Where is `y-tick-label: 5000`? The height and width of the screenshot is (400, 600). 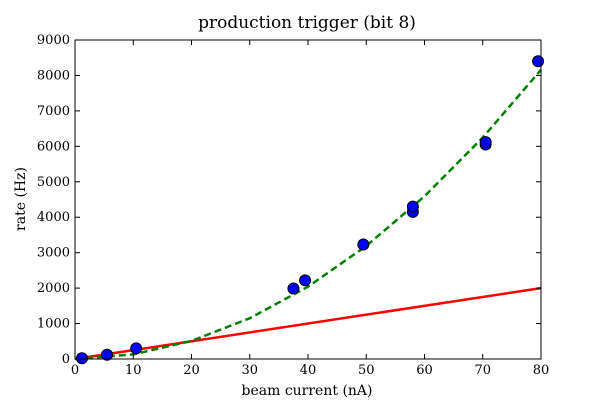
y-tick-label: 5000 is located at coordinates (53, 182).